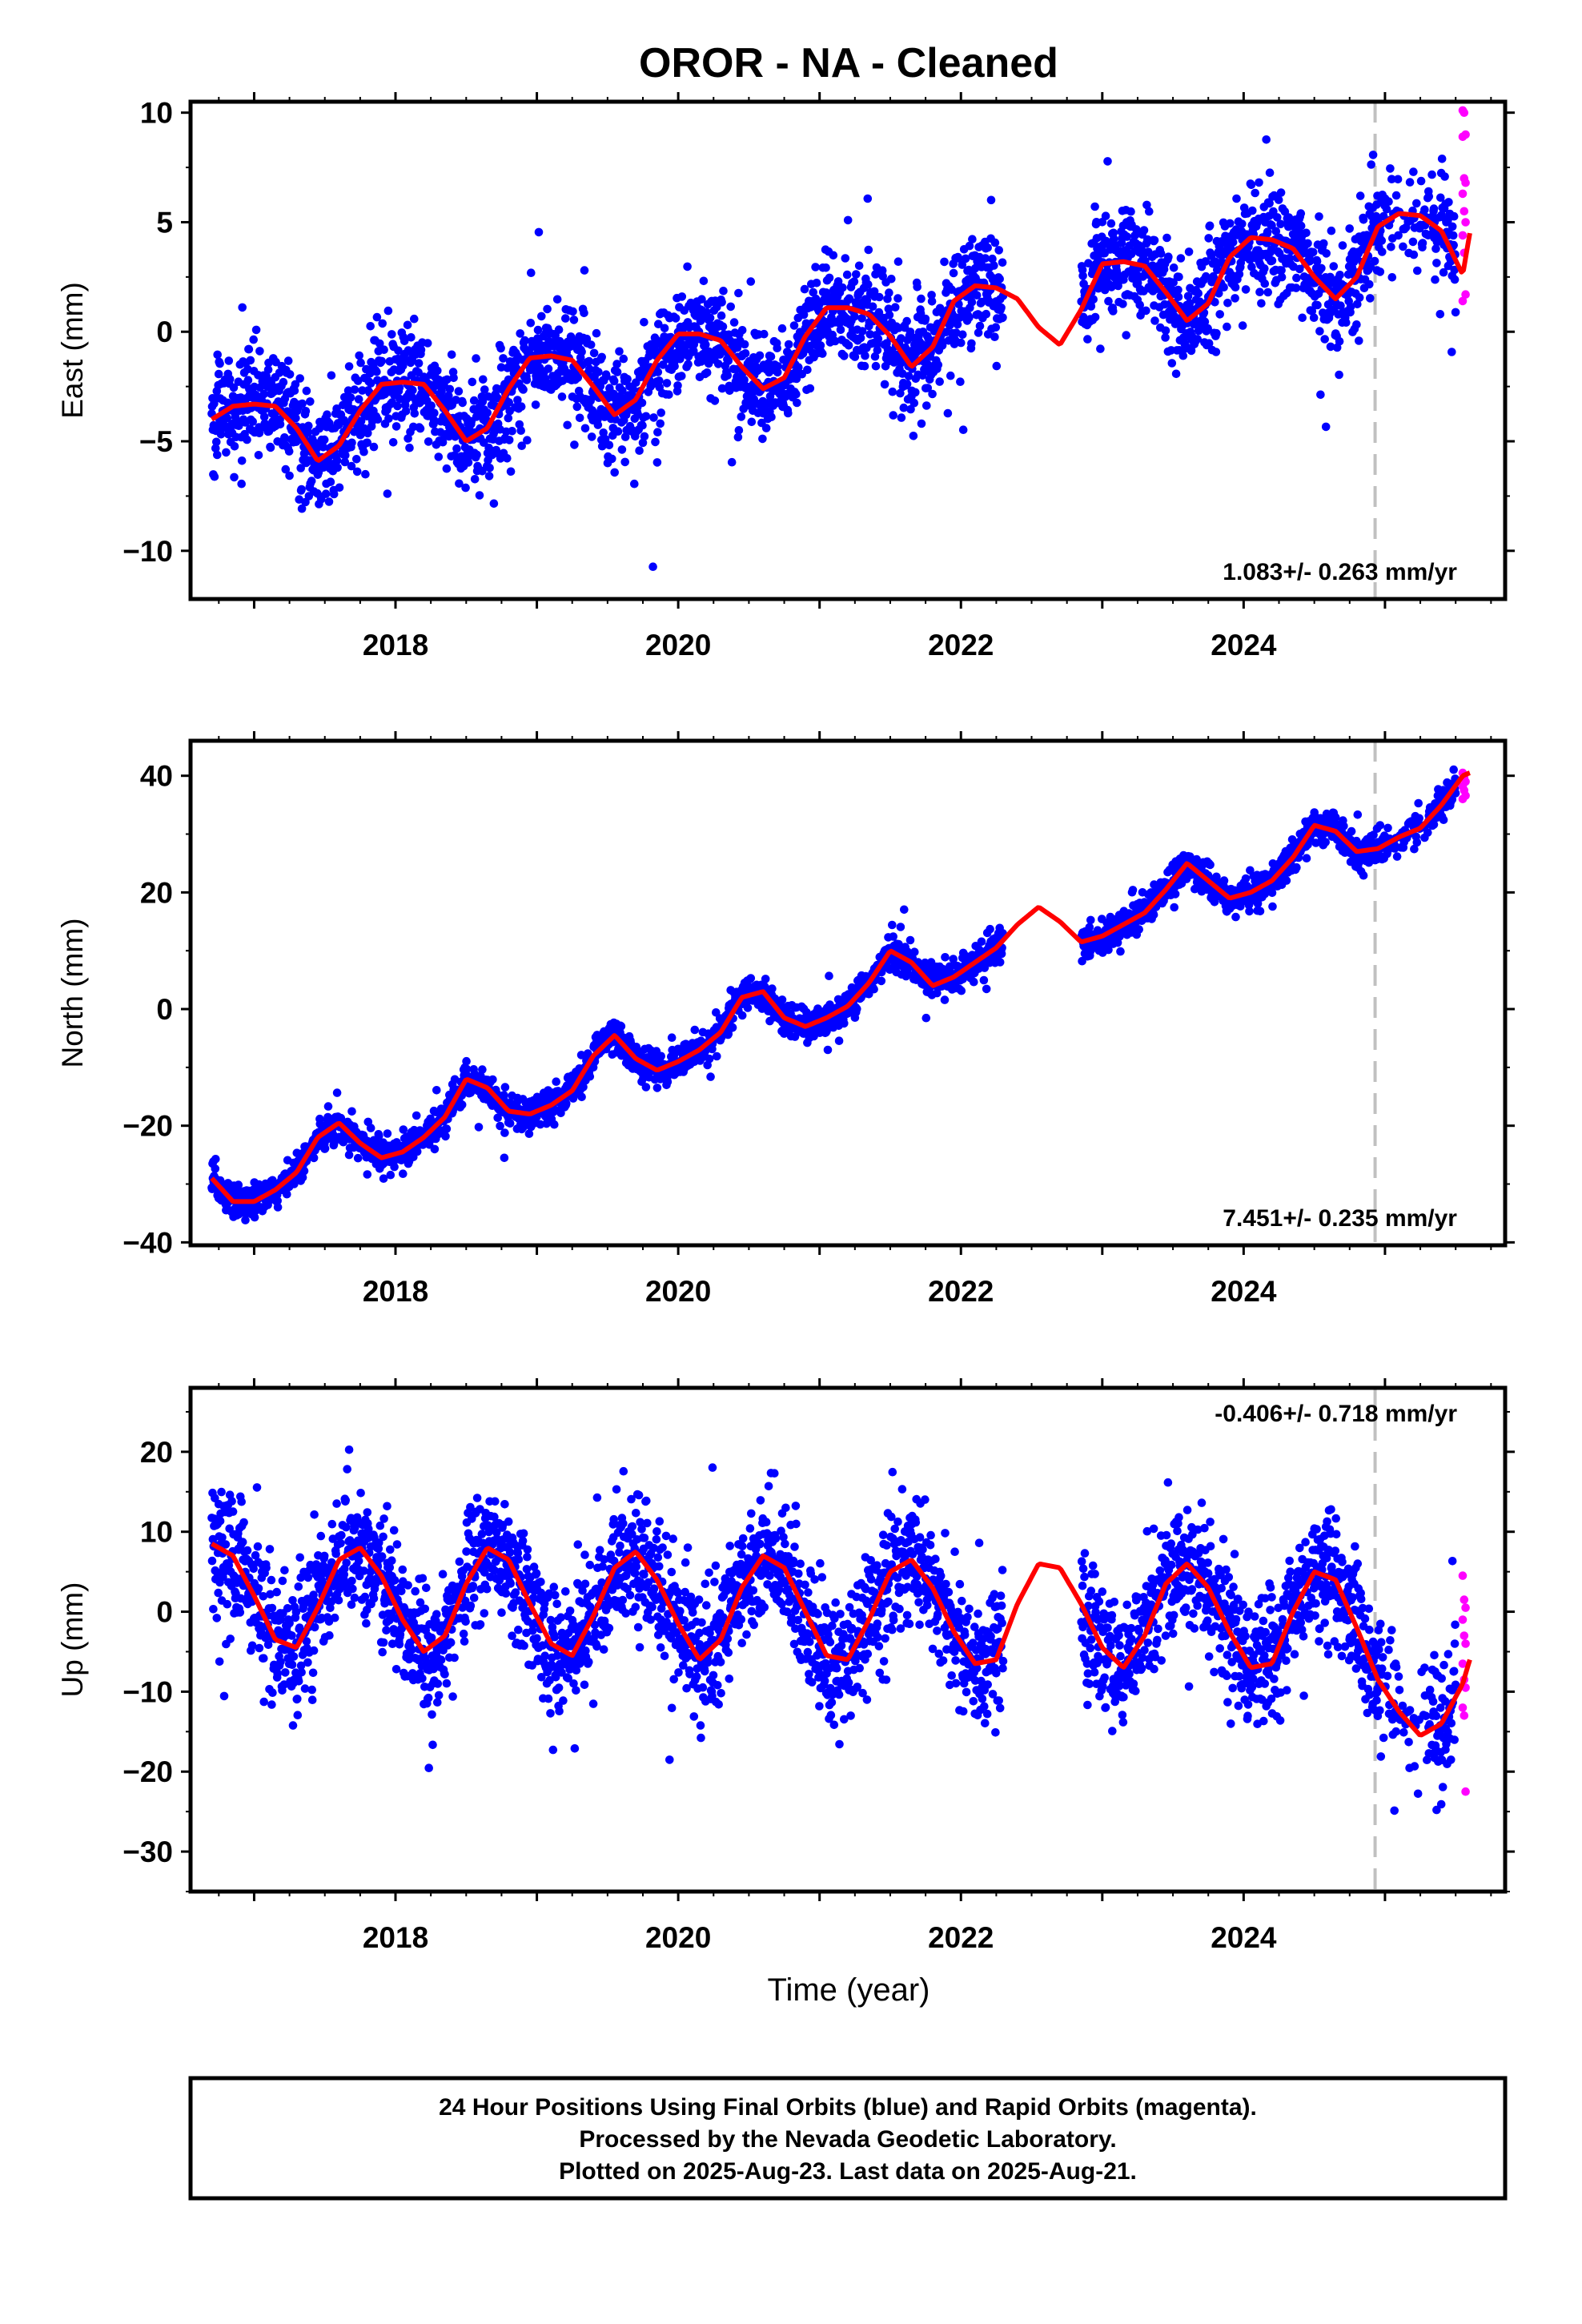 This screenshot has height=2324, width=1582. Describe the element at coordinates (678, 645) in the screenshot. I see `x-tick-label: 2020` at that location.